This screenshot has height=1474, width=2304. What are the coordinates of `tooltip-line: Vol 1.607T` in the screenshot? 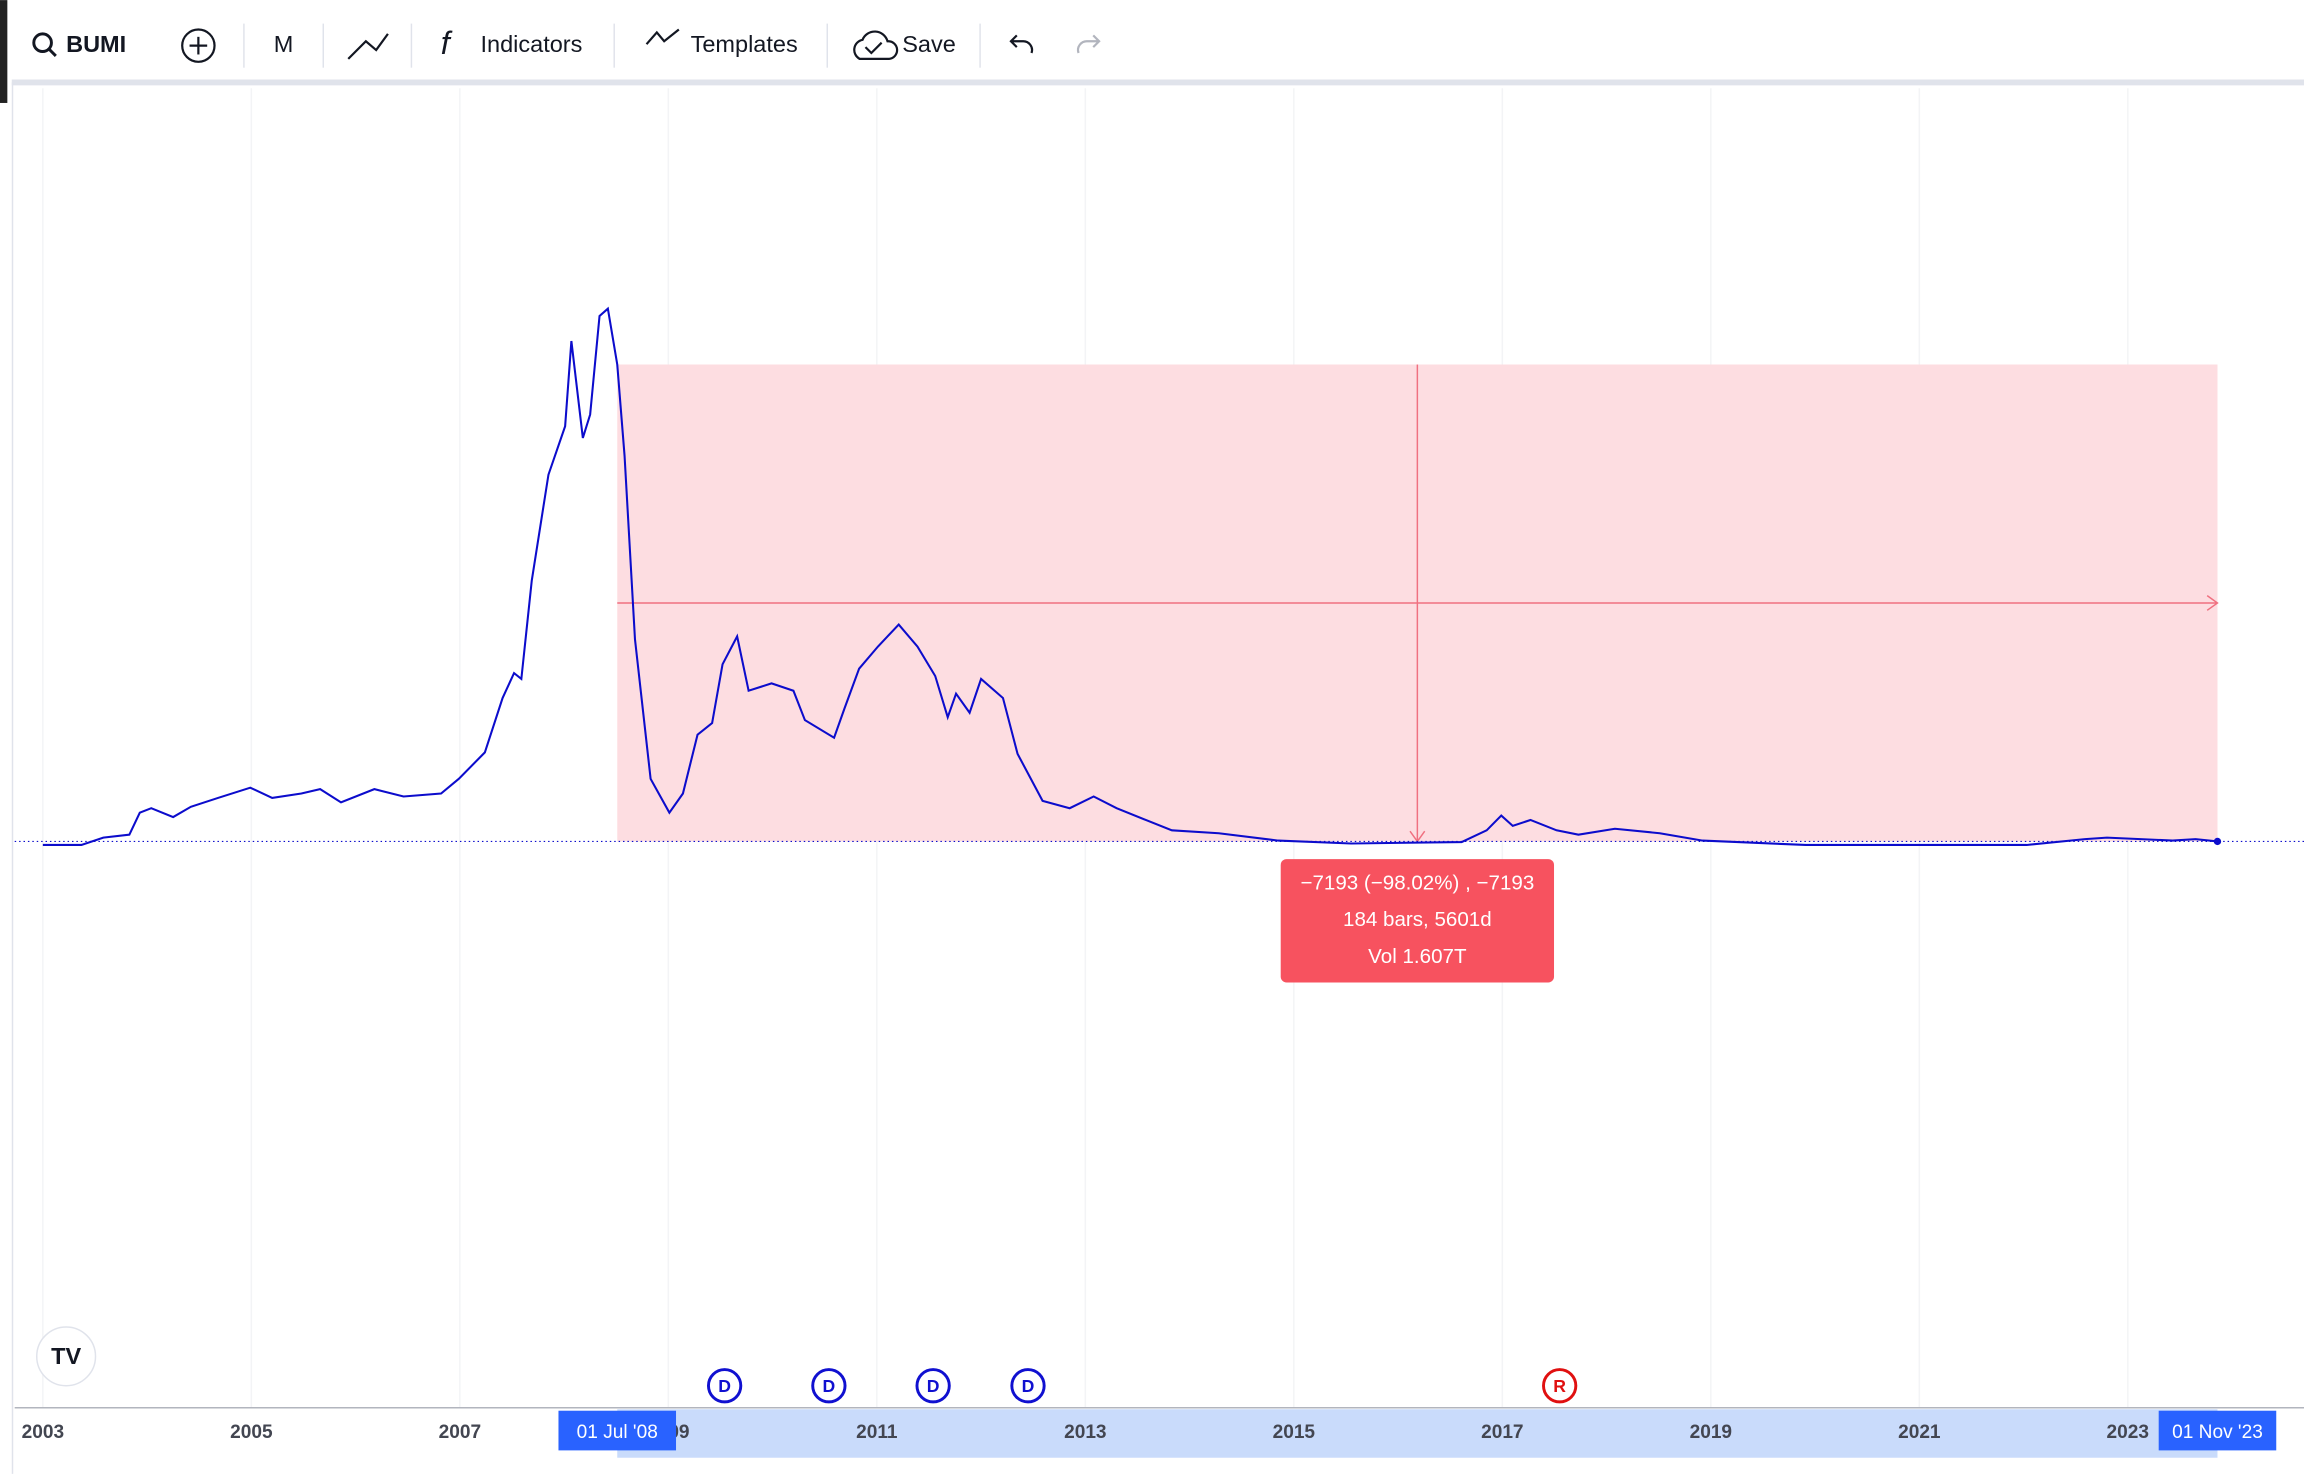 It's located at (1417, 956).